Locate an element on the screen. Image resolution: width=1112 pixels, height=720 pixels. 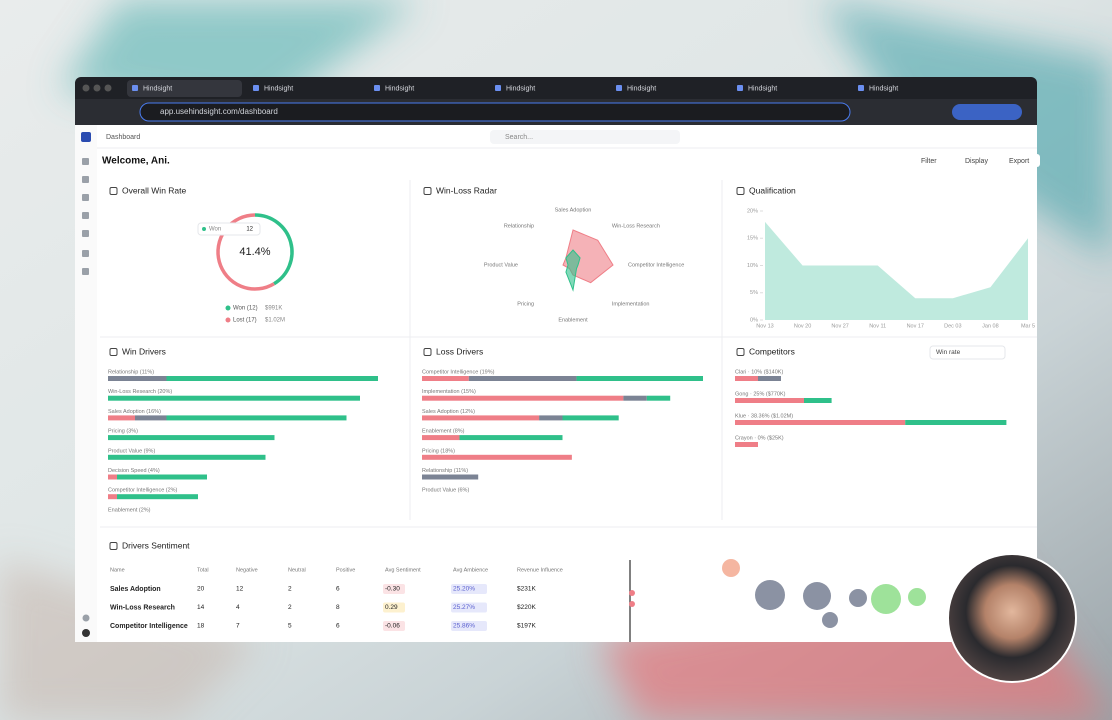
bubbles is located at coordinates (777, 593).